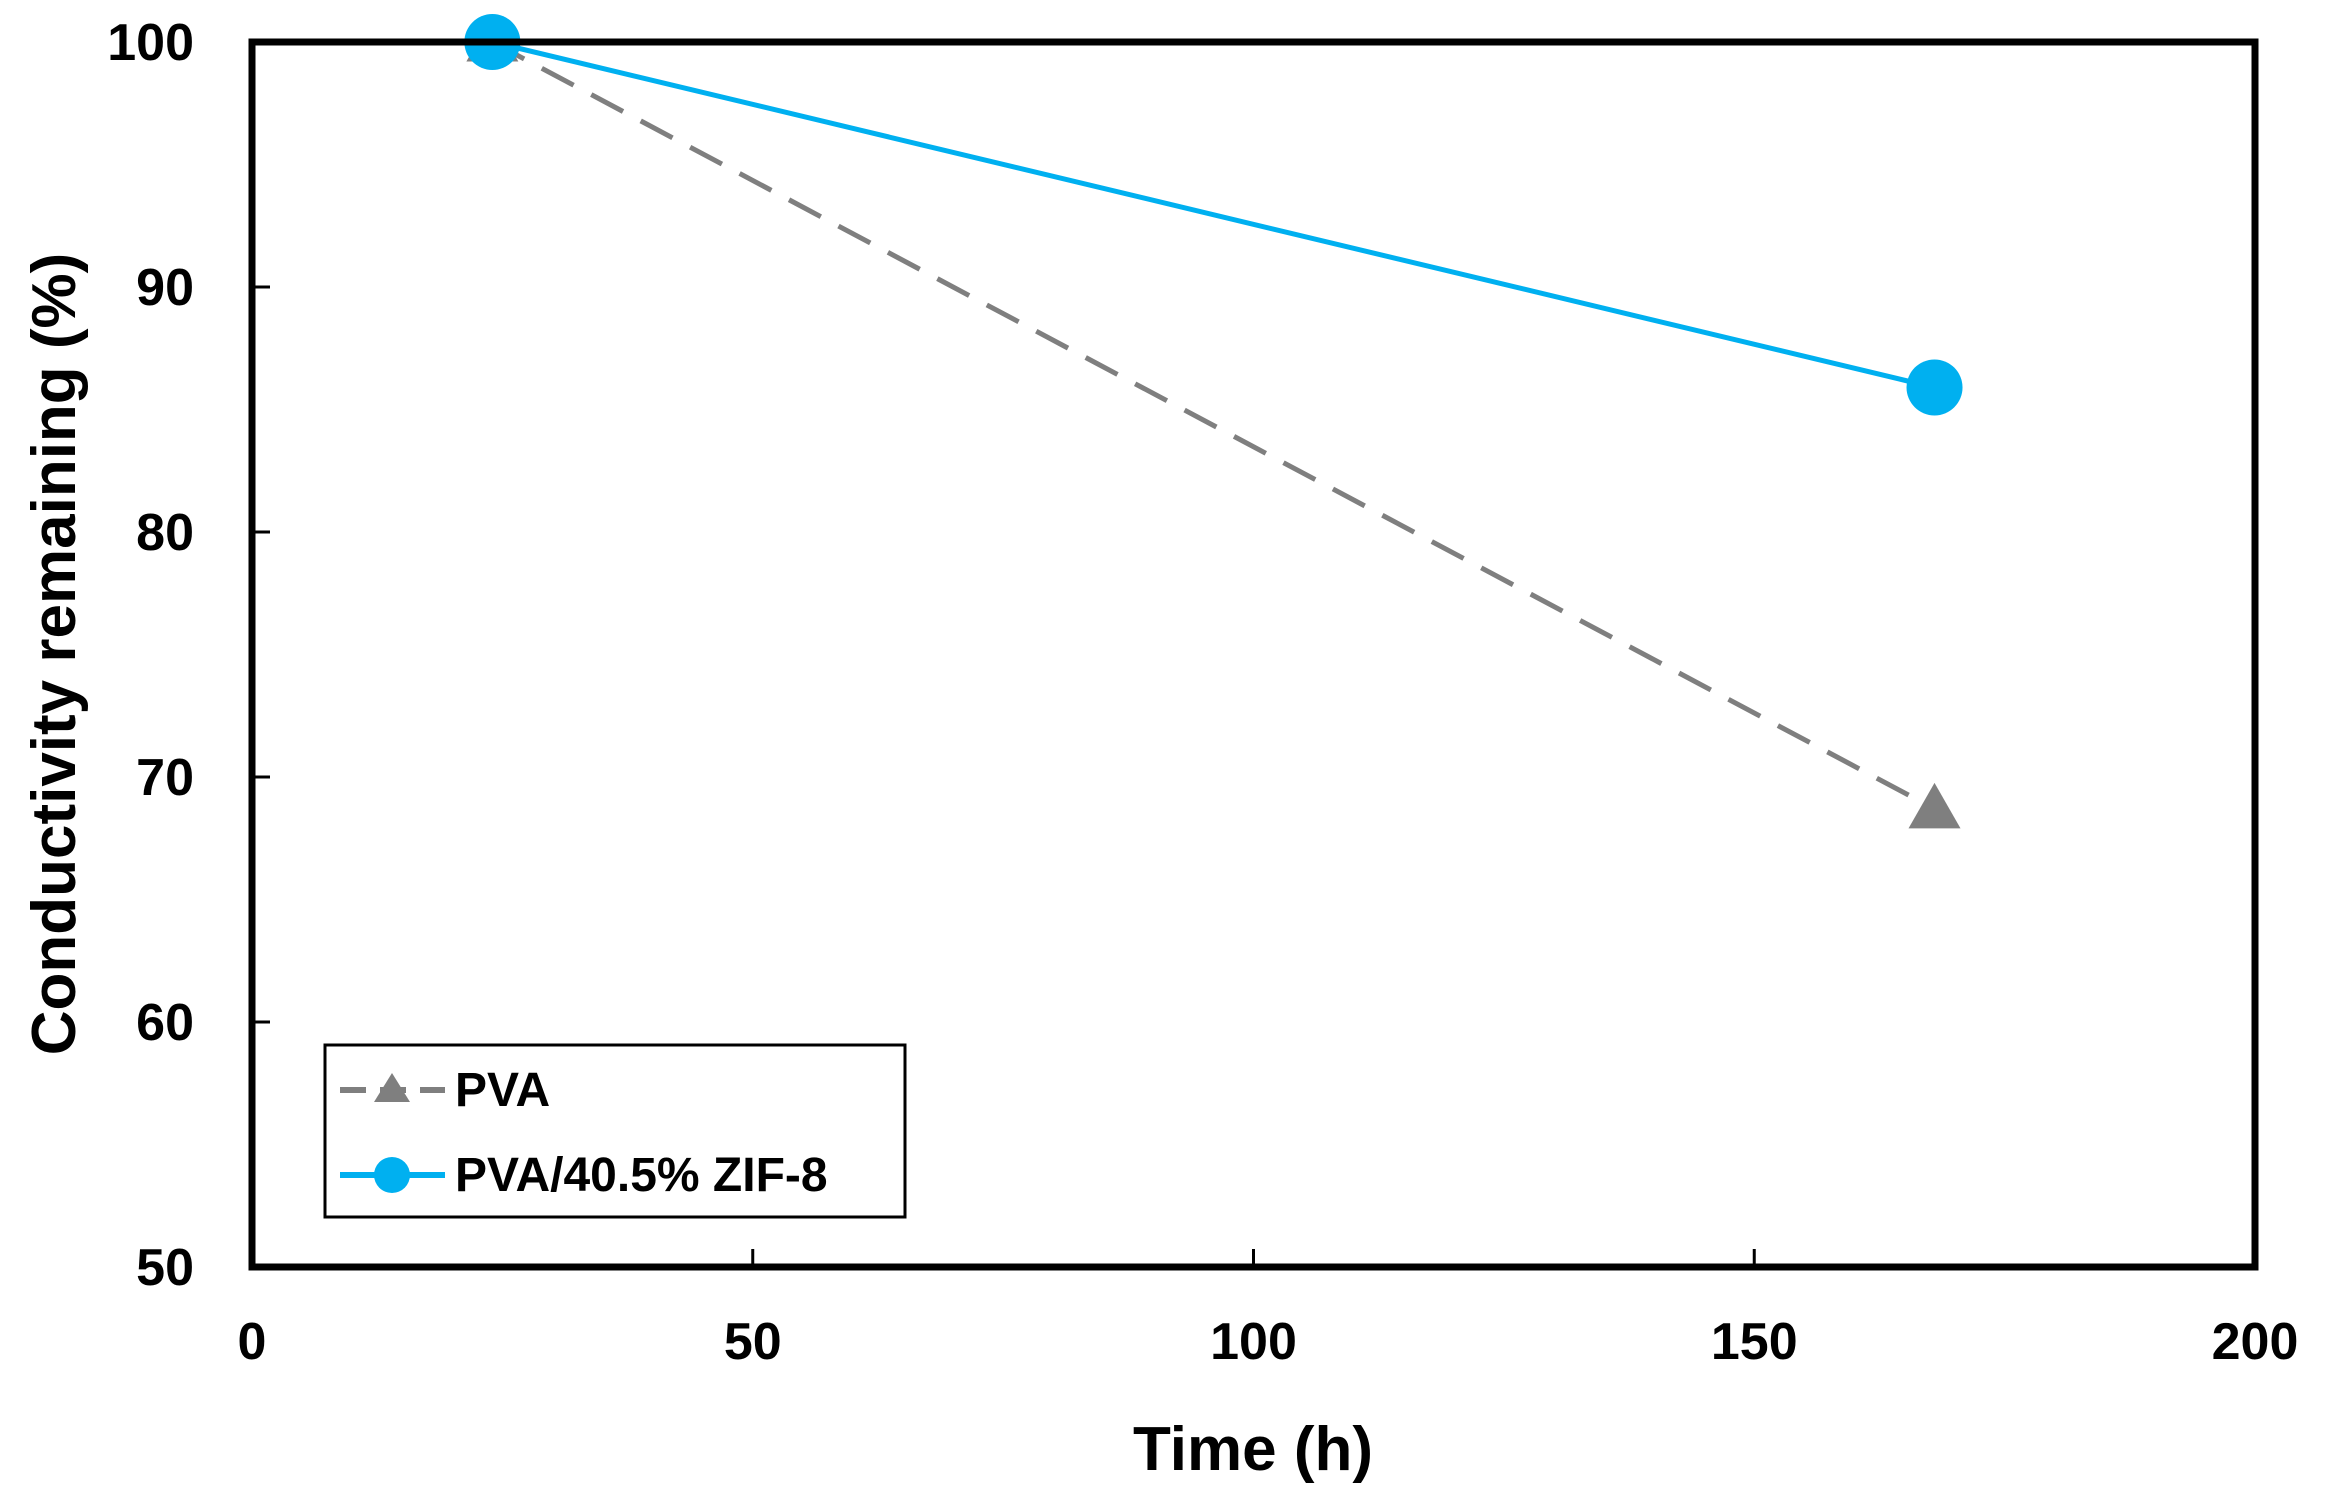 This screenshot has width=2327, height=1506. What do you see at coordinates (165, 778) in the screenshot?
I see `y-tick-label: 70` at bounding box center [165, 778].